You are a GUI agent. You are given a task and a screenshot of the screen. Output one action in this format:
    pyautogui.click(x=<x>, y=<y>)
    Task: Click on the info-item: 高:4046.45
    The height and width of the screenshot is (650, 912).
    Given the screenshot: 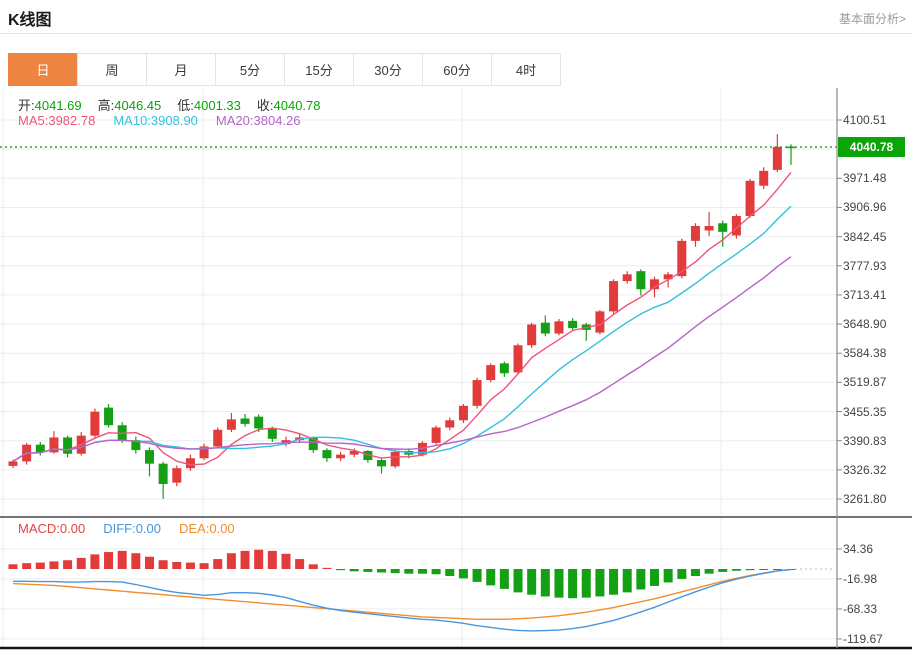 What is the action you would take?
    pyautogui.click(x=129, y=105)
    